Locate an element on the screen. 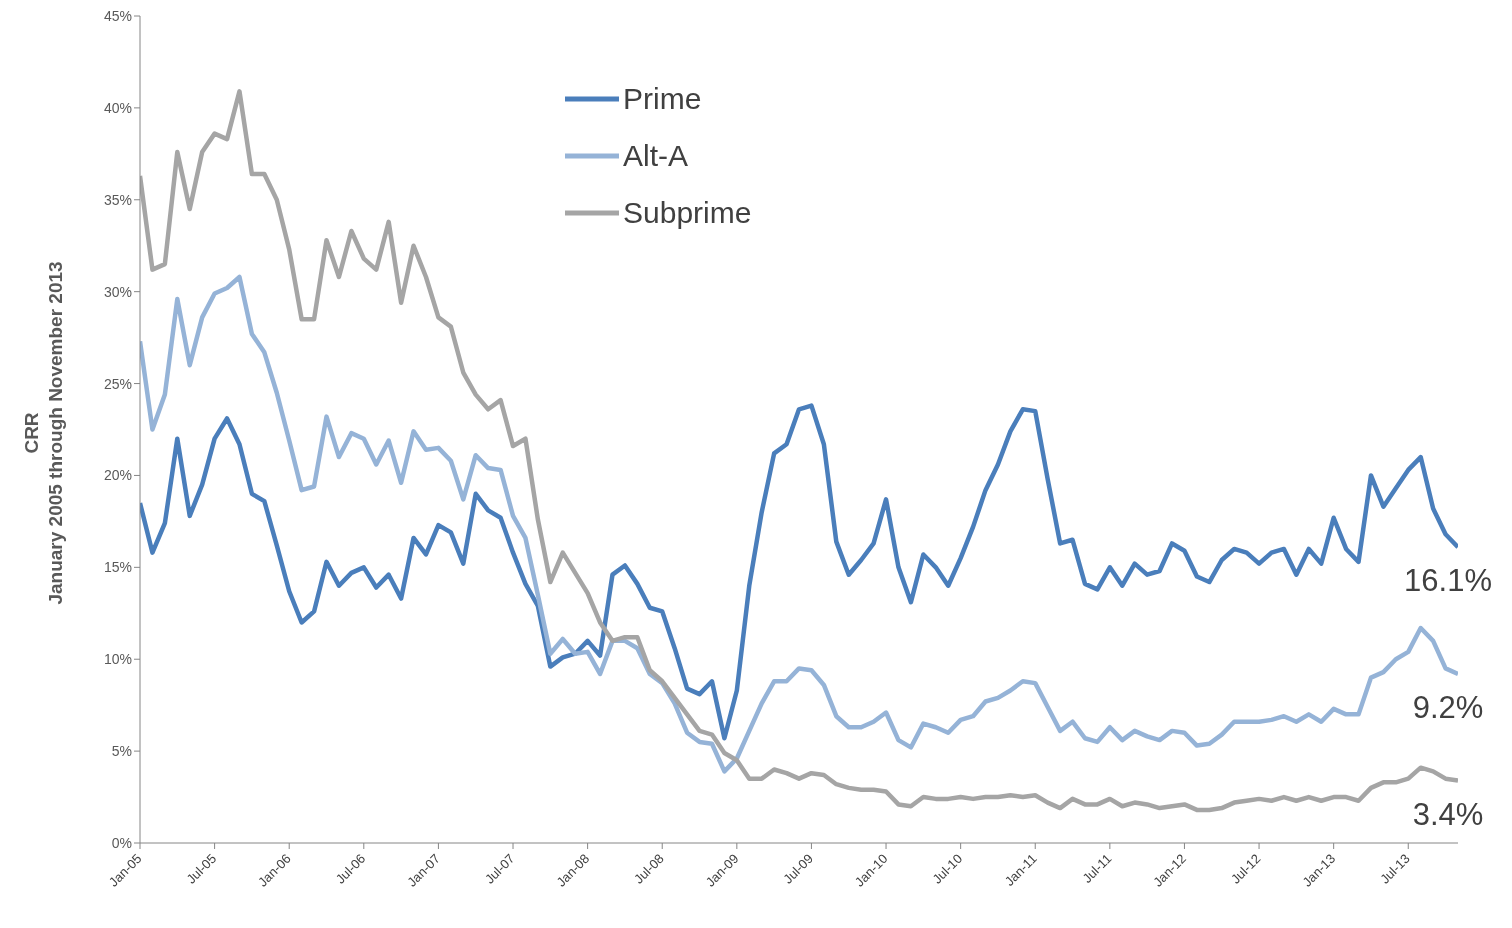  y-tick-label: 20% is located at coordinates (117, 475).